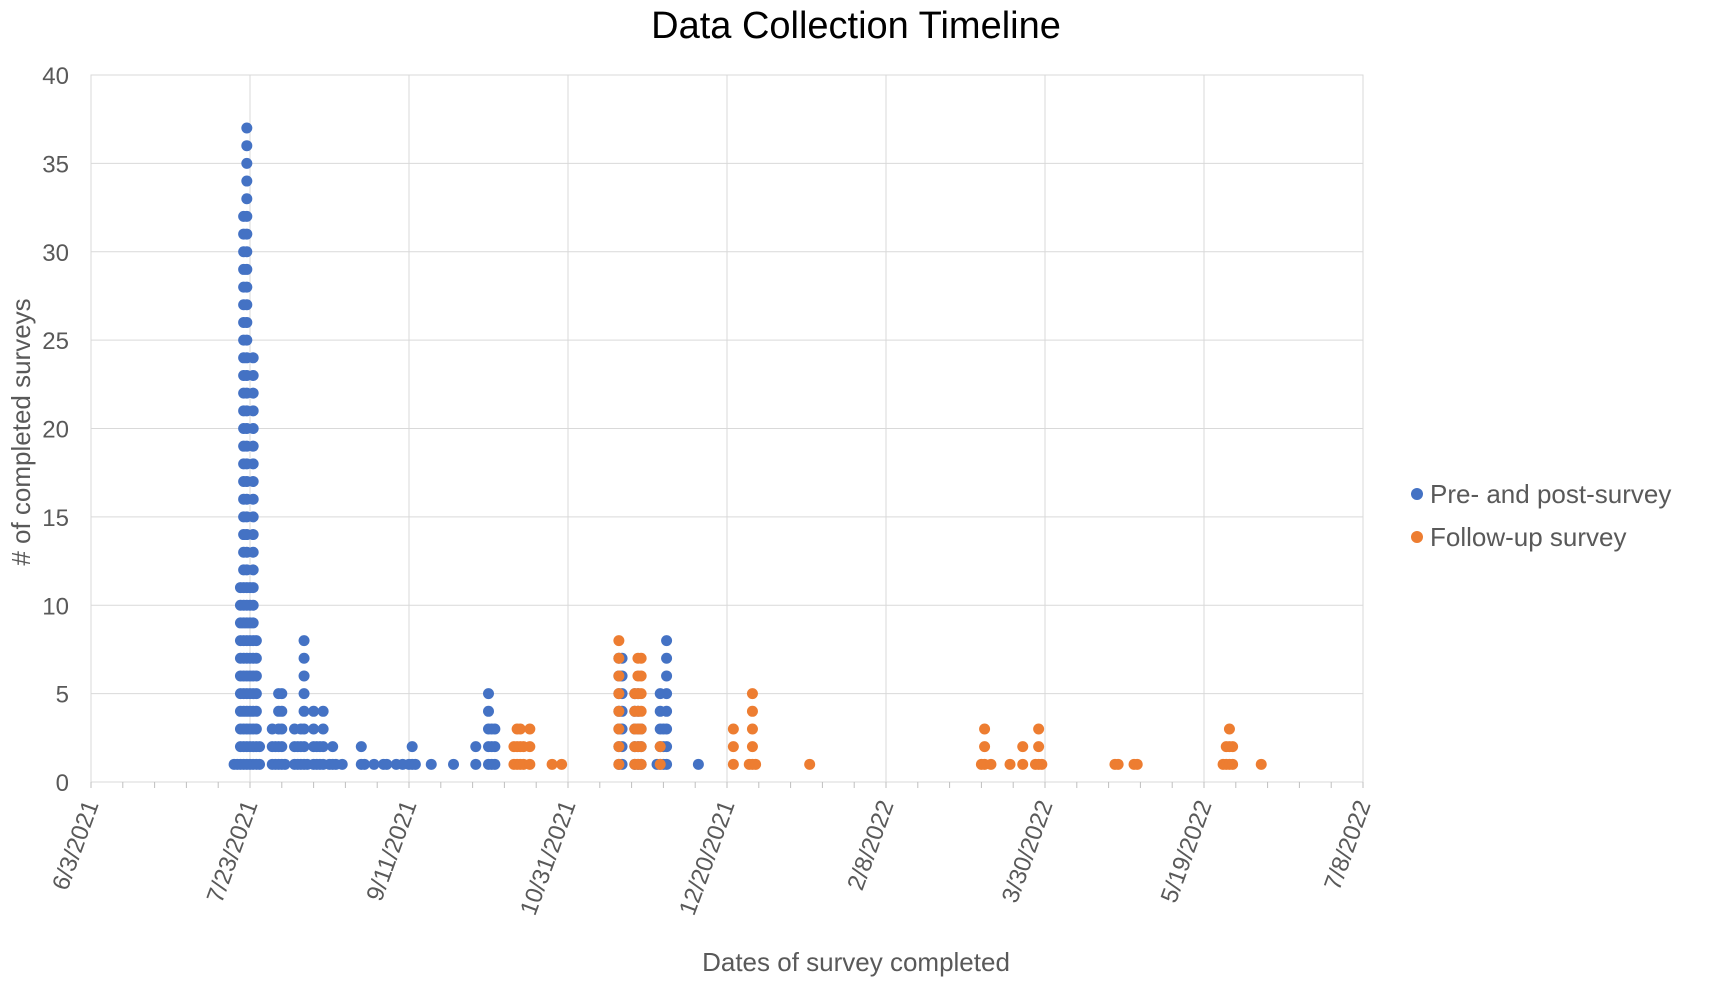 This screenshot has height=986, width=1713. What do you see at coordinates (1347, 845) in the screenshot?
I see `x-tick-label: 7/8/2022` at bounding box center [1347, 845].